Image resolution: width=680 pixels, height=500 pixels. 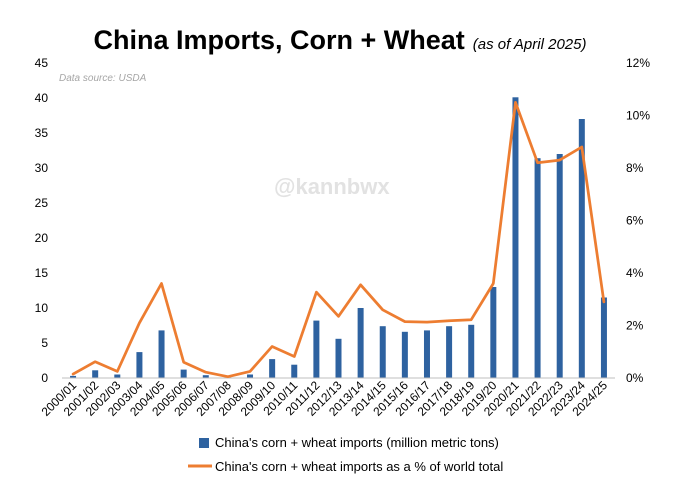 What do you see at coordinates (332, 186) in the screenshot?
I see `watermark: @kannbwx` at bounding box center [332, 186].